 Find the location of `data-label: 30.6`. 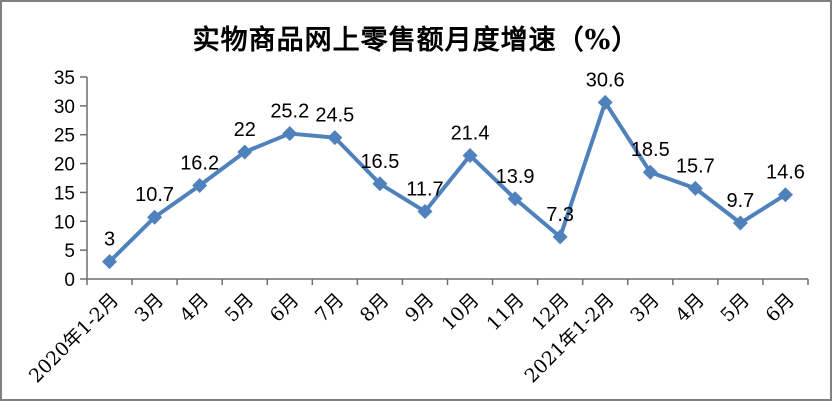

data-label: 30.6 is located at coordinates (605, 80).